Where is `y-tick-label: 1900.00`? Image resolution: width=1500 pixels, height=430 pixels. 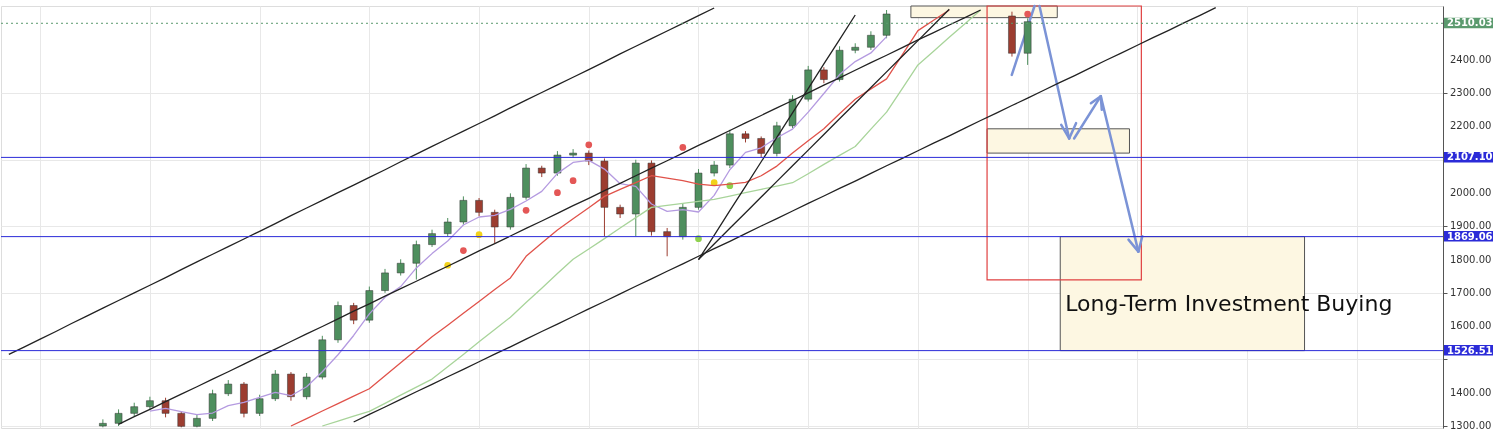
y-tick-label: 1900.00 is located at coordinates (1471, 226).